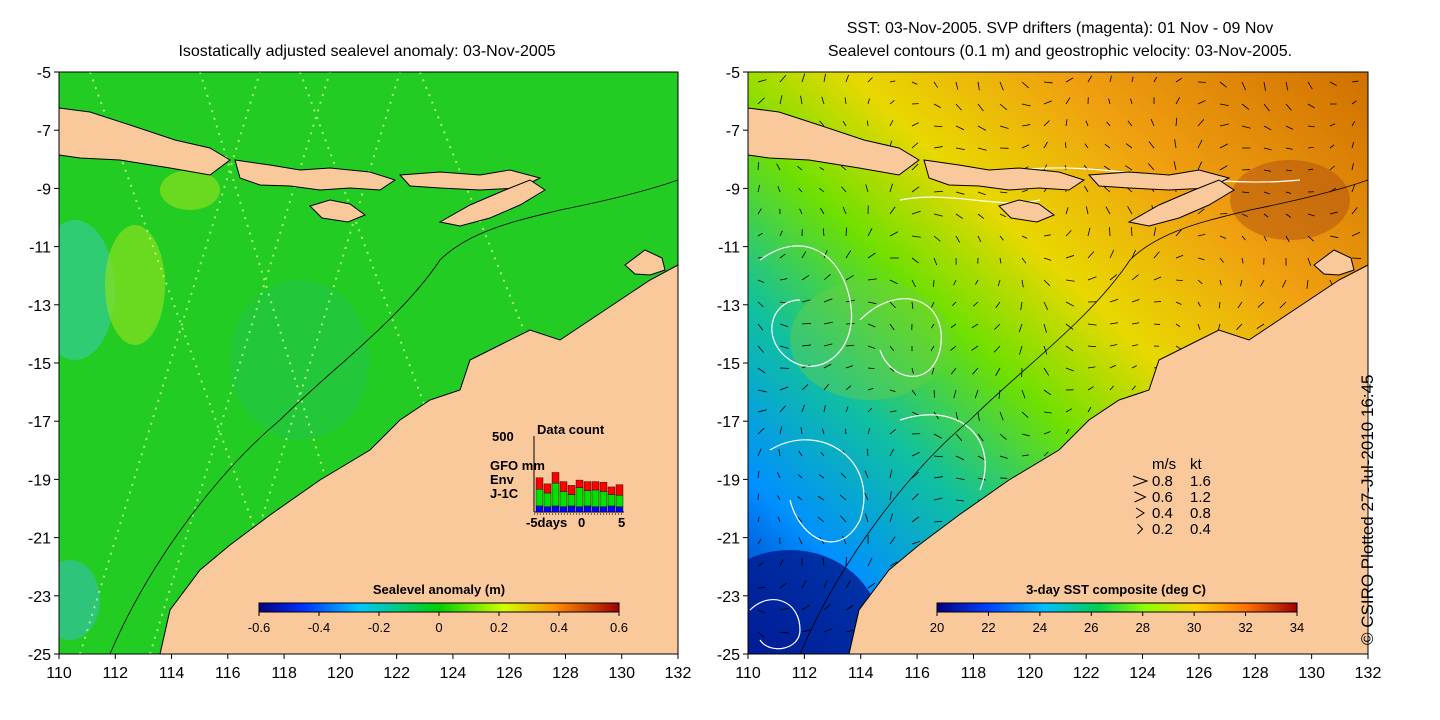 This screenshot has width=1440, height=720. I want to click on land-java-bali, so click(145, 141).